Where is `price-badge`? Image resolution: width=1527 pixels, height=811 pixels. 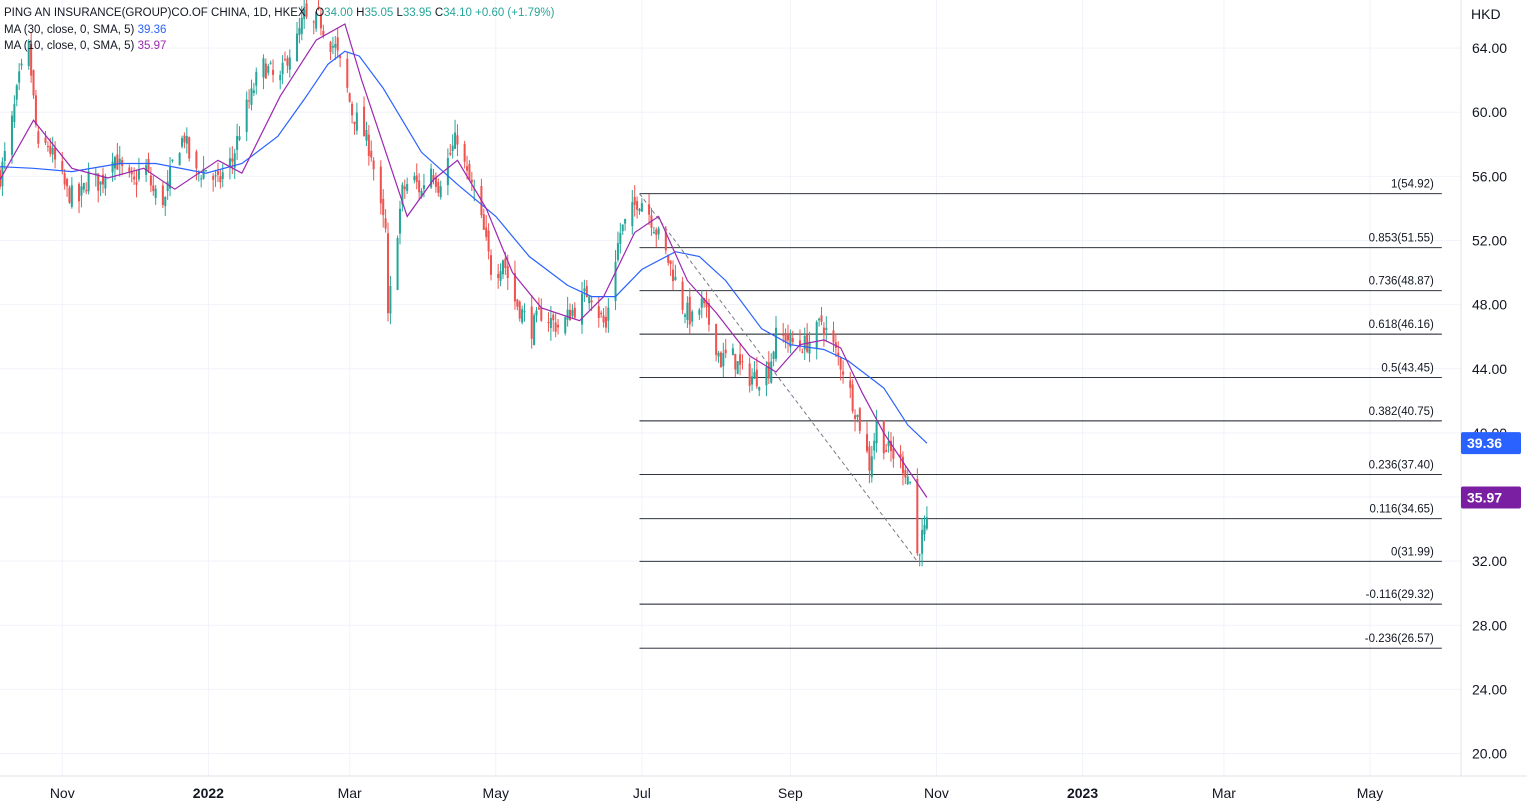
price-badge is located at coordinates (1491, 497).